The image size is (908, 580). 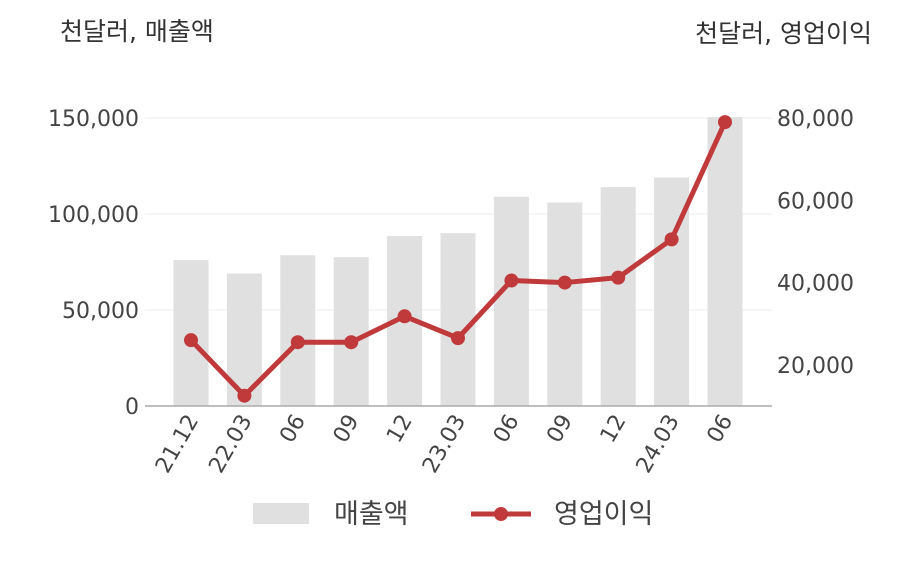 I want to click on right-axis-ticks: 20,000 40,000 60,000 80,000, so click(x=815, y=243).